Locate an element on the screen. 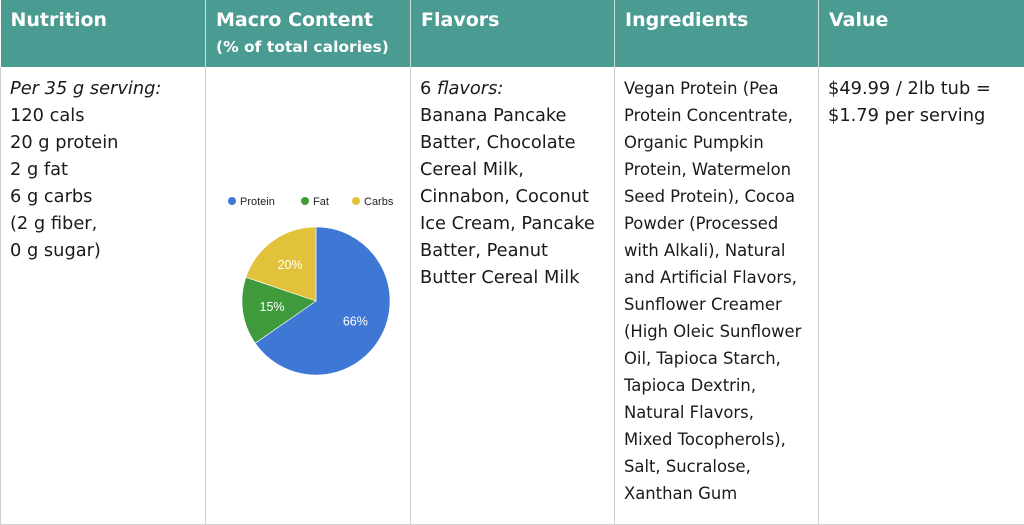 This screenshot has height=525, width=1024. legend-item-carbs: Carbs is located at coordinates (373, 202).